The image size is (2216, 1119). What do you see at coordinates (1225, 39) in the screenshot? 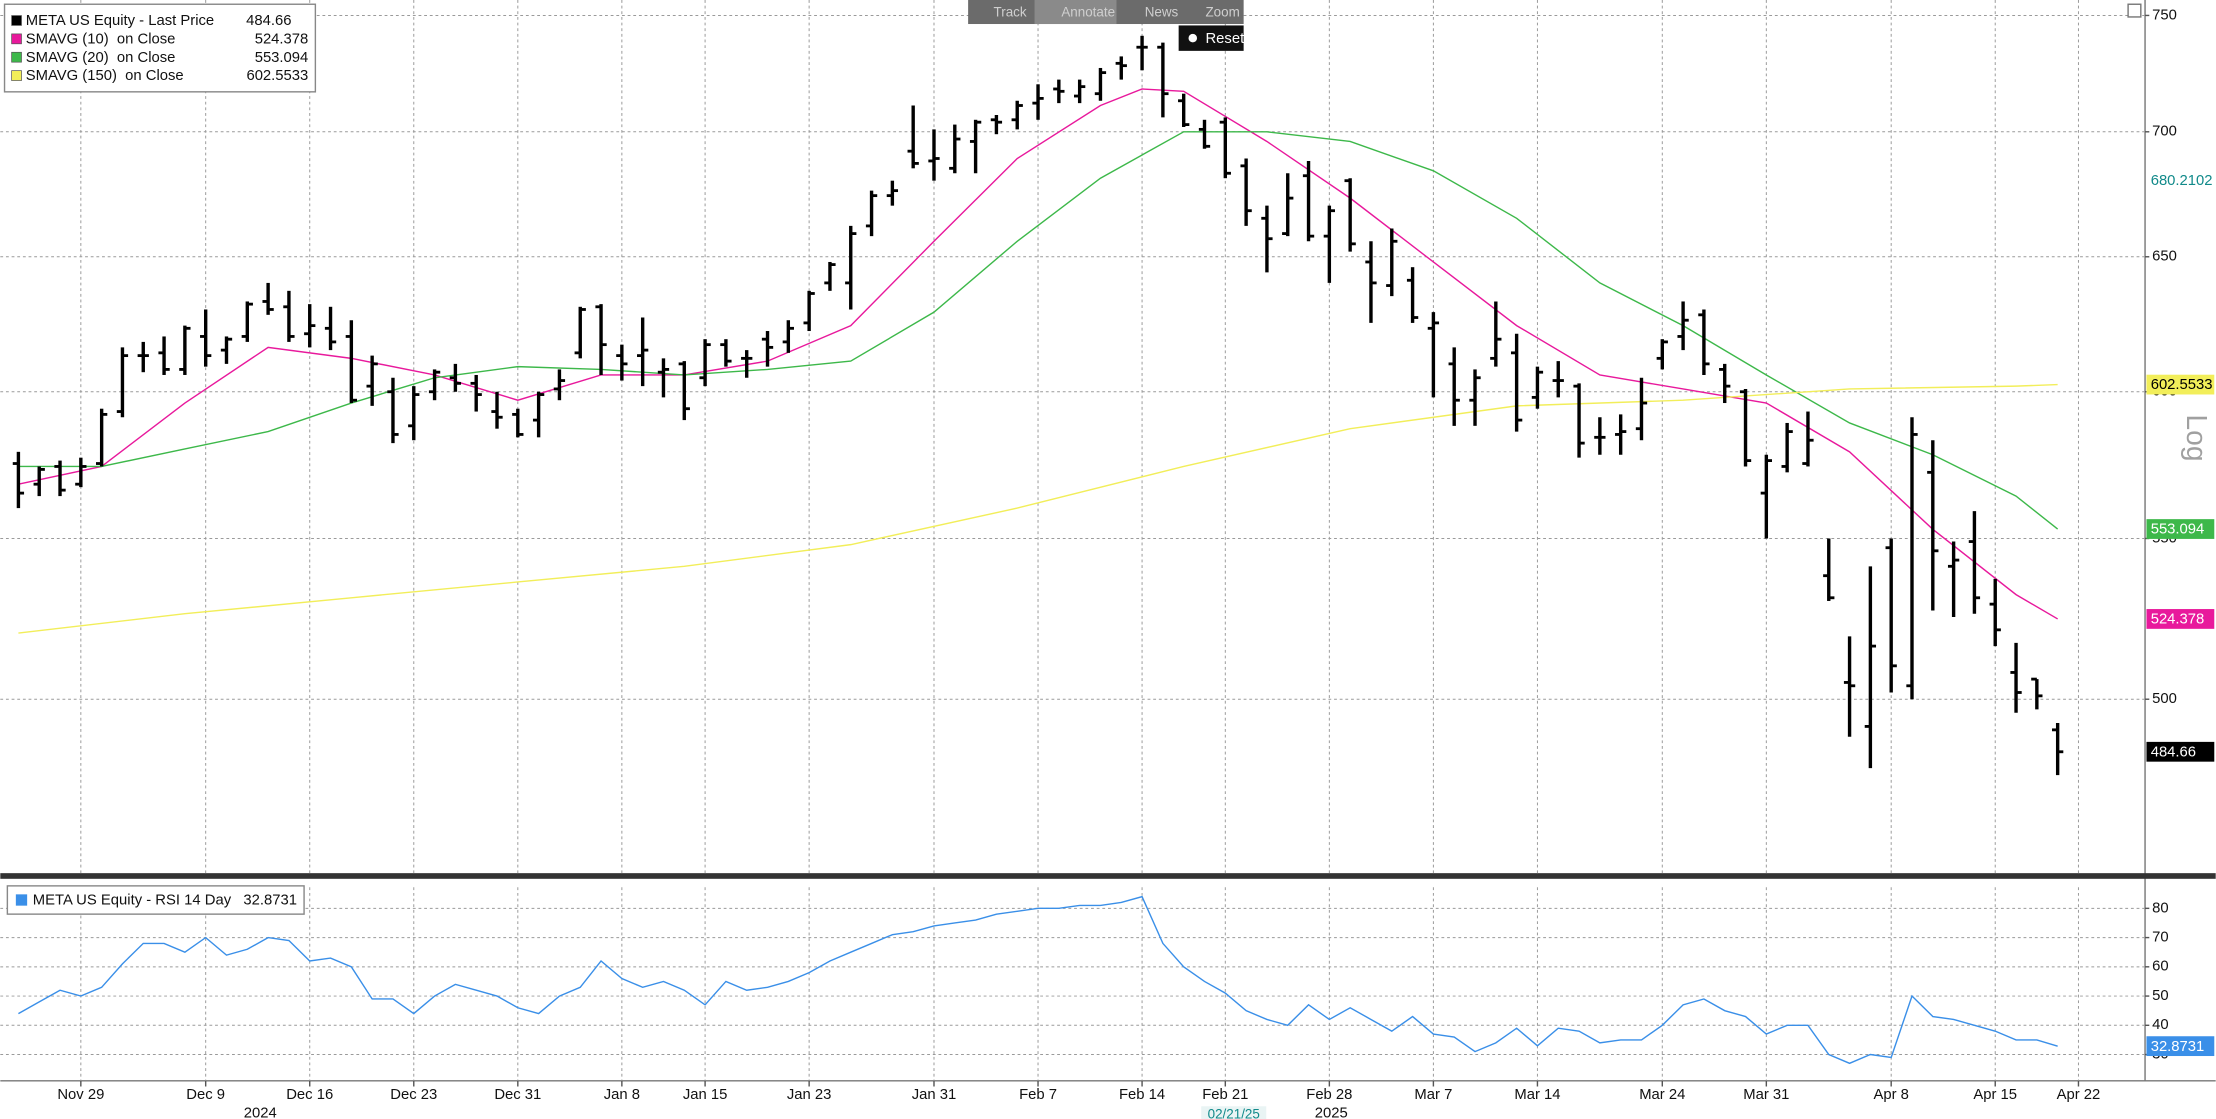
I see `reset-label: Reset` at bounding box center [1225, 39].